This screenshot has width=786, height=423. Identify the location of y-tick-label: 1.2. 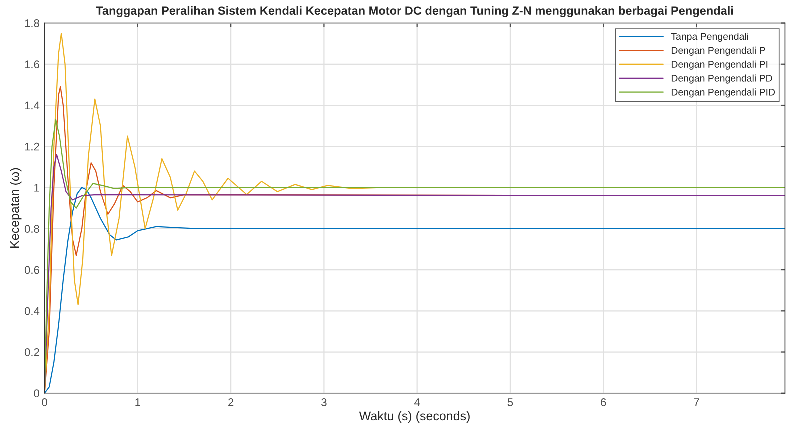
(32, 146).